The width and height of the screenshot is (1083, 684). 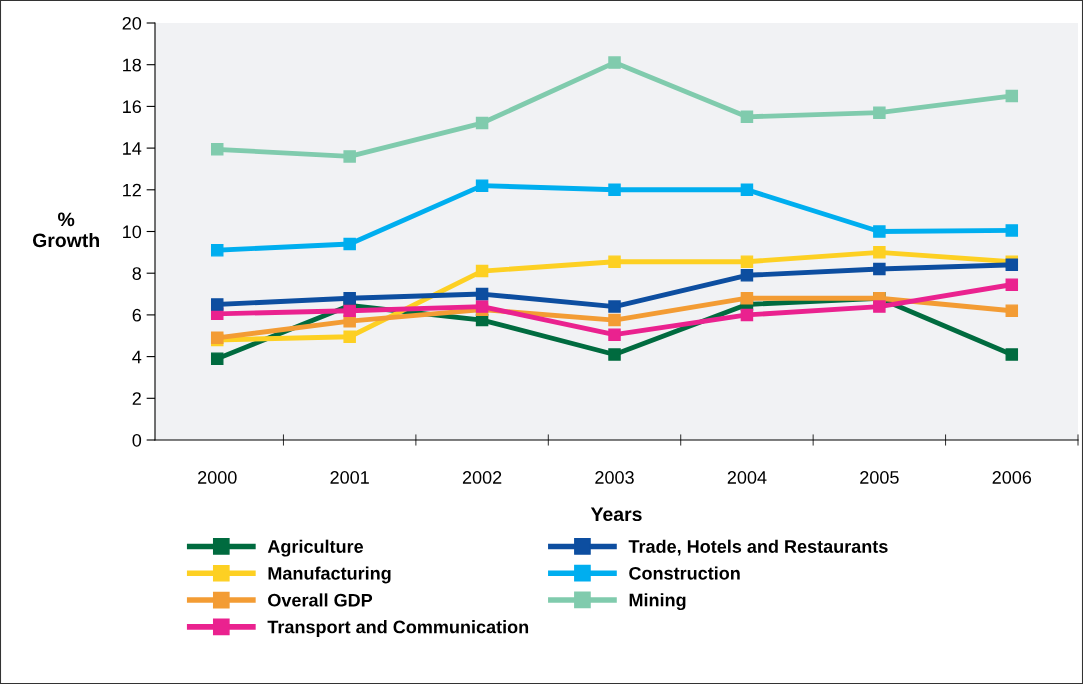 What do you see at coordinates (1012, 477) in the screenshot?
I see `x-tick-label: 2006` at bounding box center [1012, 477].